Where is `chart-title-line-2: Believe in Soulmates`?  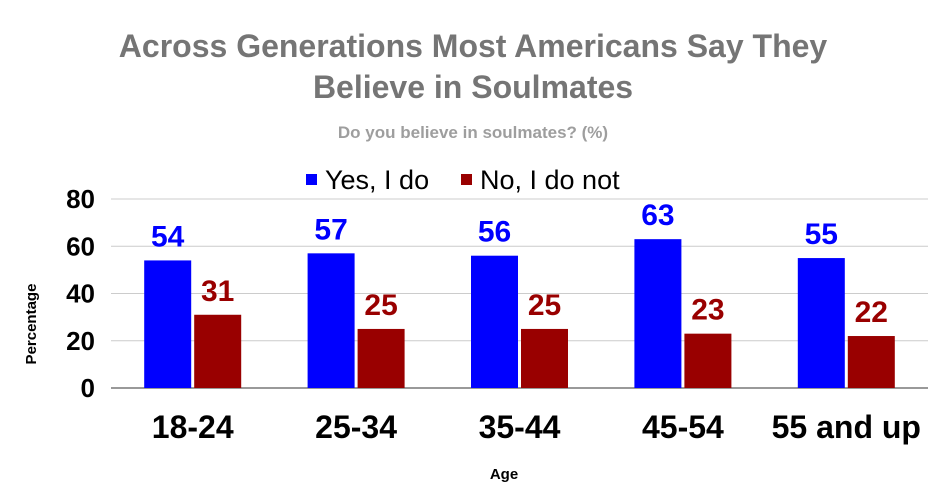 chart-title-line-2: Believe in Soulmates is located at coordinates (473, 87).